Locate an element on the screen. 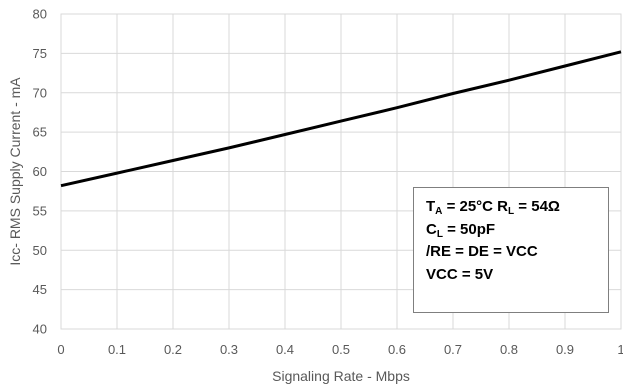 This screenshot has width=623, height=387. y-tick-label: 60 is located at coordinates (40, 171).